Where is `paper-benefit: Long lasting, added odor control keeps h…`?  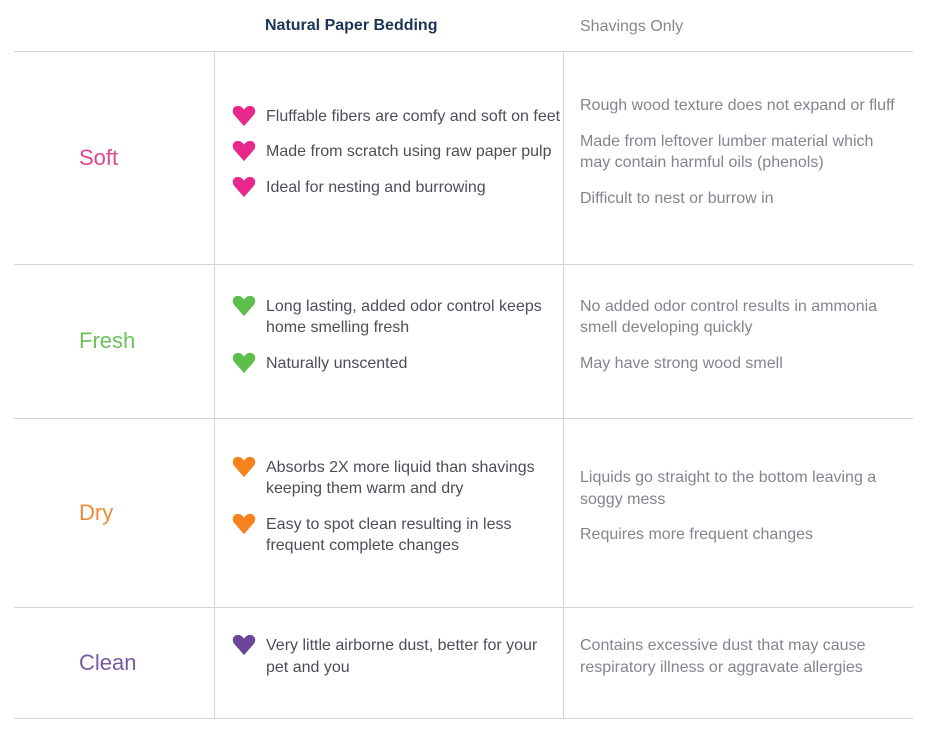
paper-benefit: Long lasting, added odor control keeps h… is located at coordinates (397, 317).